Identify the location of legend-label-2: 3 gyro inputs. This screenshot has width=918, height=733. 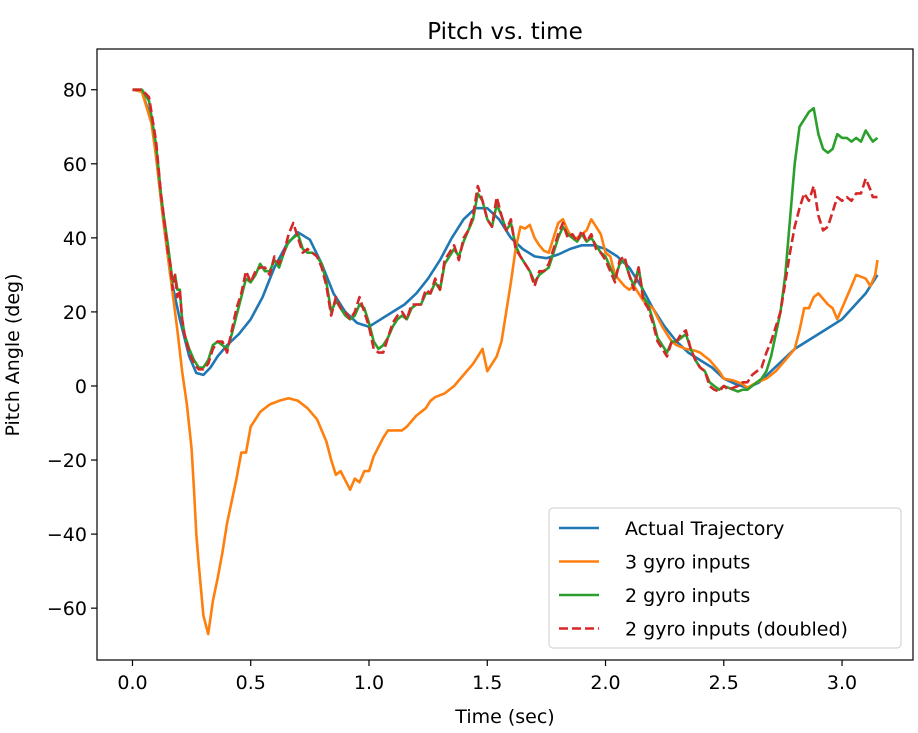
(687, 563).